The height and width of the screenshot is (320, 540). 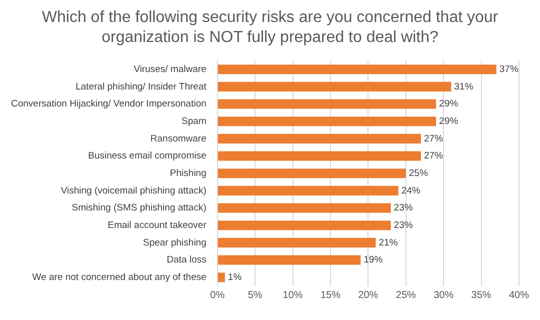 I want to click on y-tick-label: Vishing (voicemail phishing attack), so click(x=133, y=190).